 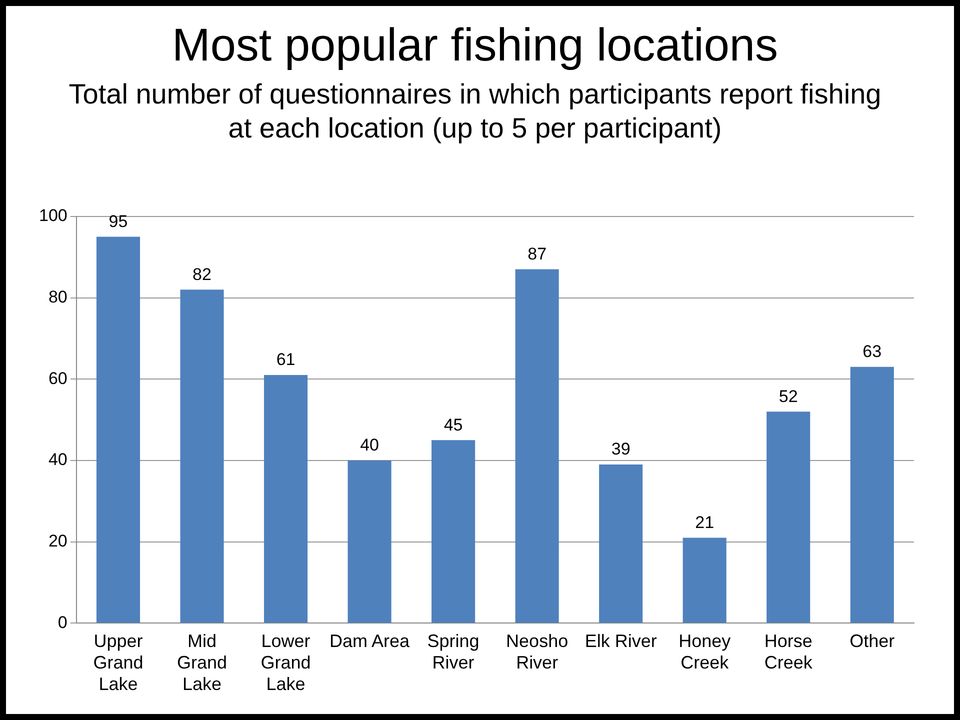 What do you see at coordinates (475, 44) in the screenshot?
I see `chart-title: Most popular fishing locations` at bounding box center [475, 44].